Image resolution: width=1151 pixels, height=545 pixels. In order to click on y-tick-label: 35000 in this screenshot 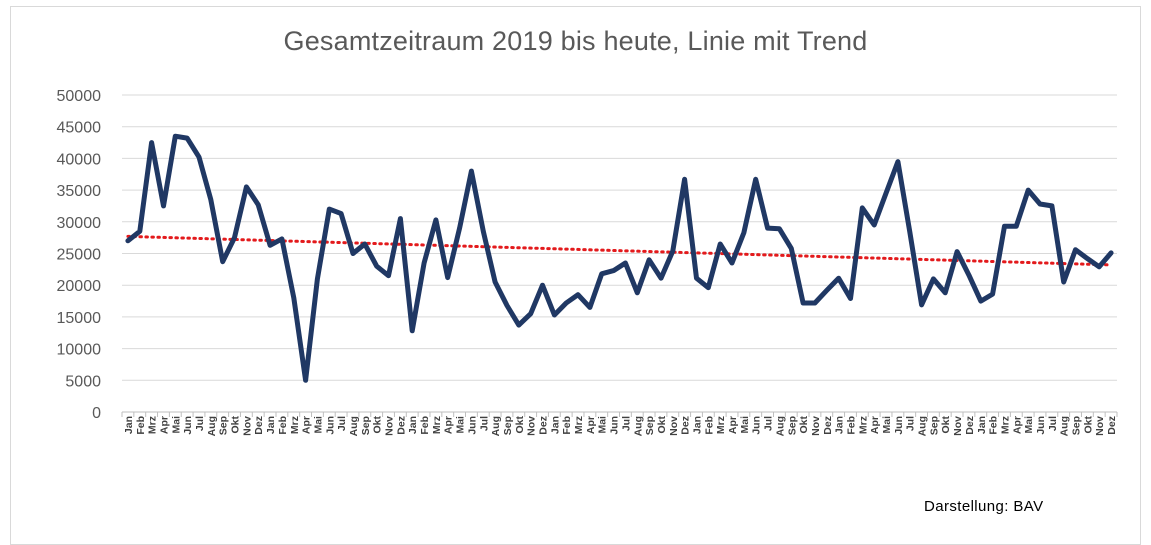, I will do `click(79, 191)`.